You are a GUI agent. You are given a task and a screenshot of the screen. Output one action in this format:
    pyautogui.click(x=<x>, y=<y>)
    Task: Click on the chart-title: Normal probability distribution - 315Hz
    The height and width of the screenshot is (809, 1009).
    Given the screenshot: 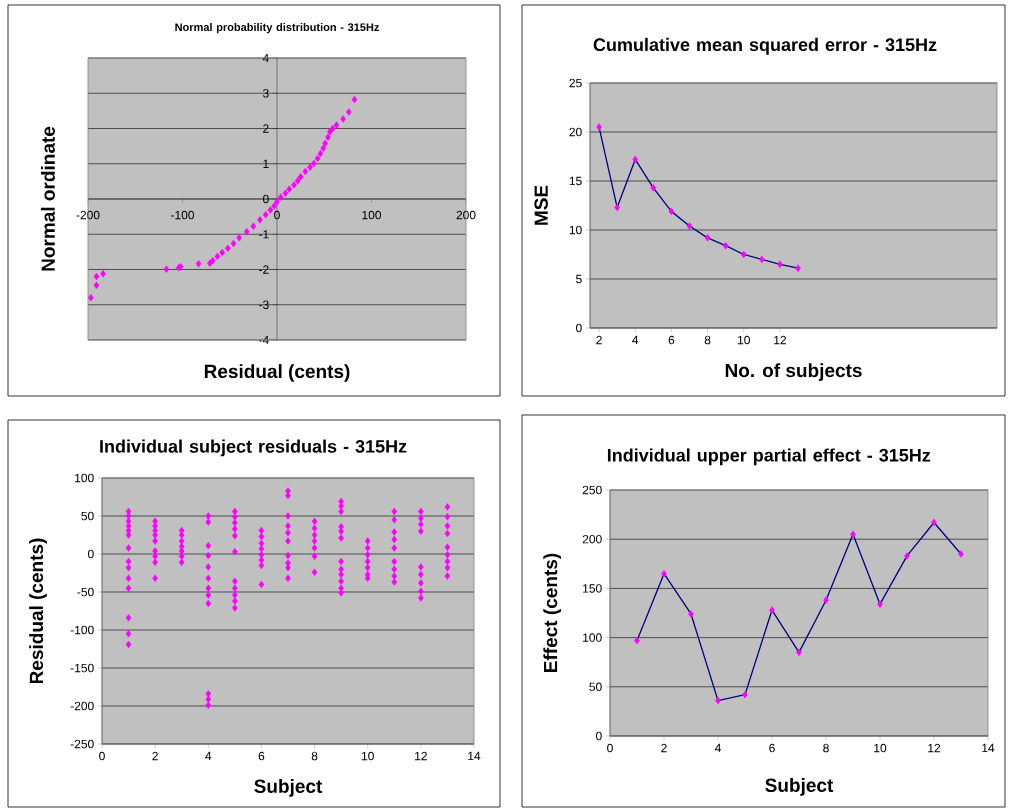 What is the action you would take?
    pyautogui.click(x=277, y=28)
    